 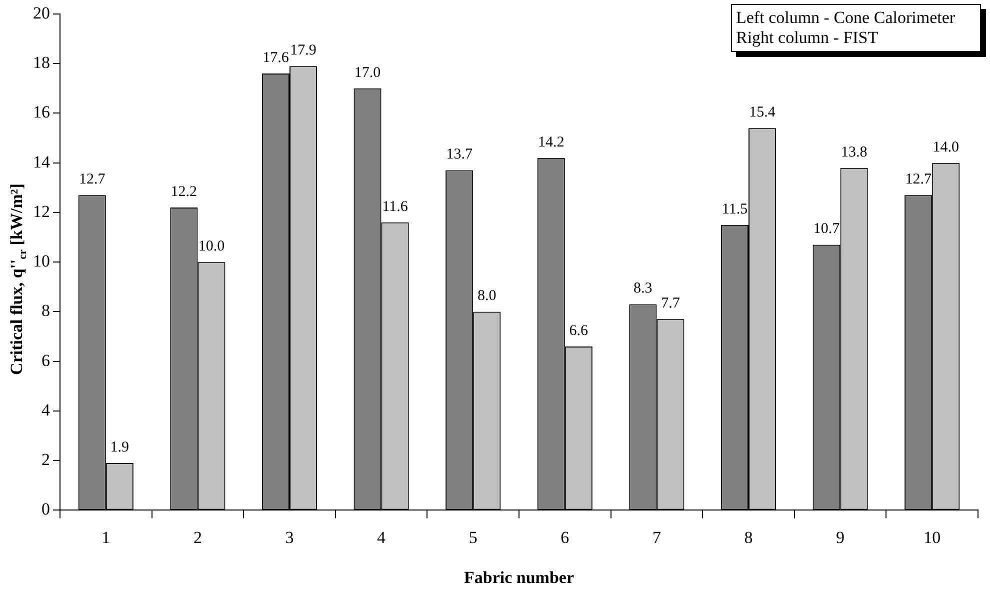 What do you see at coordinates (41, 162) in the screenshot?
I see `y-tick-label: 14` at bounding box center [41, 162].